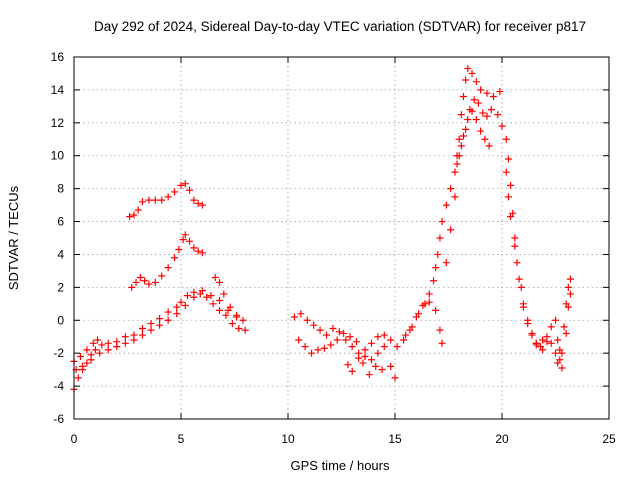 The height and width of the screenshot is (480, 640). I want to click on y-tick-label: -4, so click(58, 386).